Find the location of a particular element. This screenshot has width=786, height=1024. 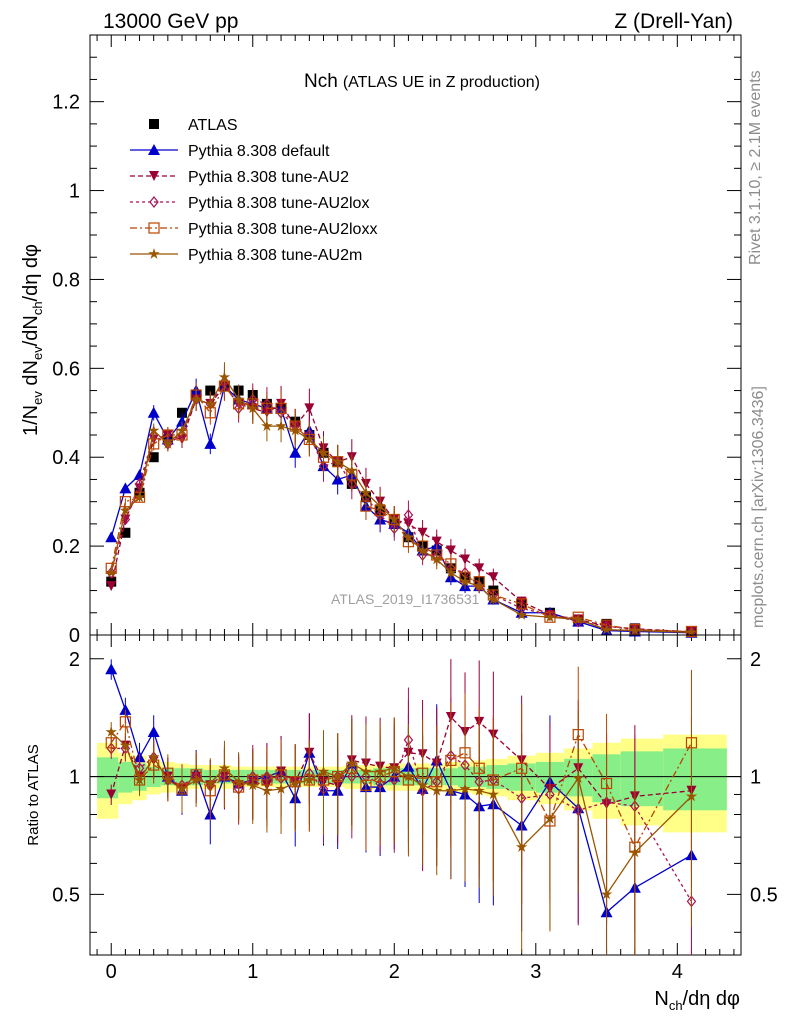

legend-label: Pythia 8.308 tune-AU2 is located at coordinates (268, 177).